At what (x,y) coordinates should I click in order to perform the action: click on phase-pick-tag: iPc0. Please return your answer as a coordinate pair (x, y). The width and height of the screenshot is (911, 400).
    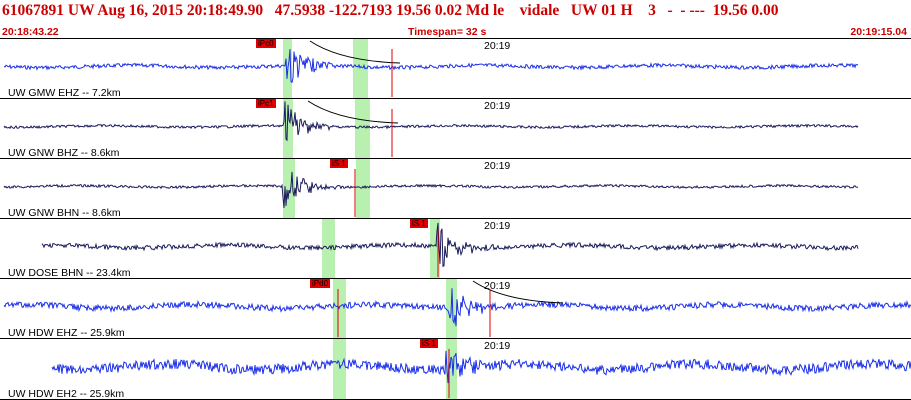
    Looking at the image, I should click on (266, 43).